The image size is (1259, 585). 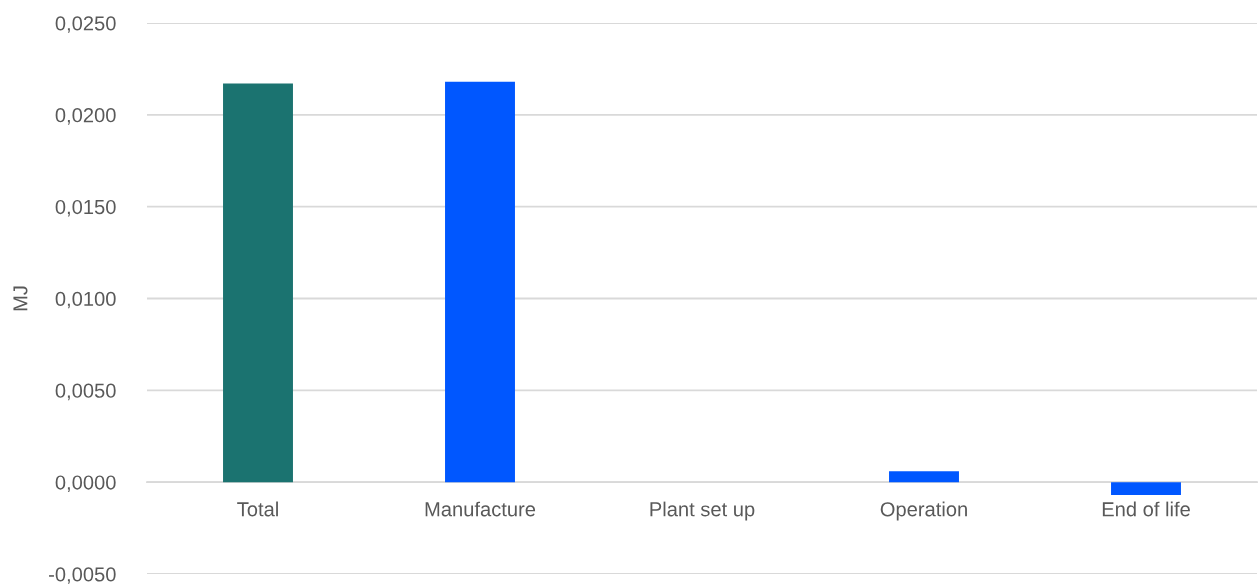 What do you see at coordinates (85, 116) in the screenshot?
I see `y-tick-label: 0,0200` at bounding box center [85, 116].